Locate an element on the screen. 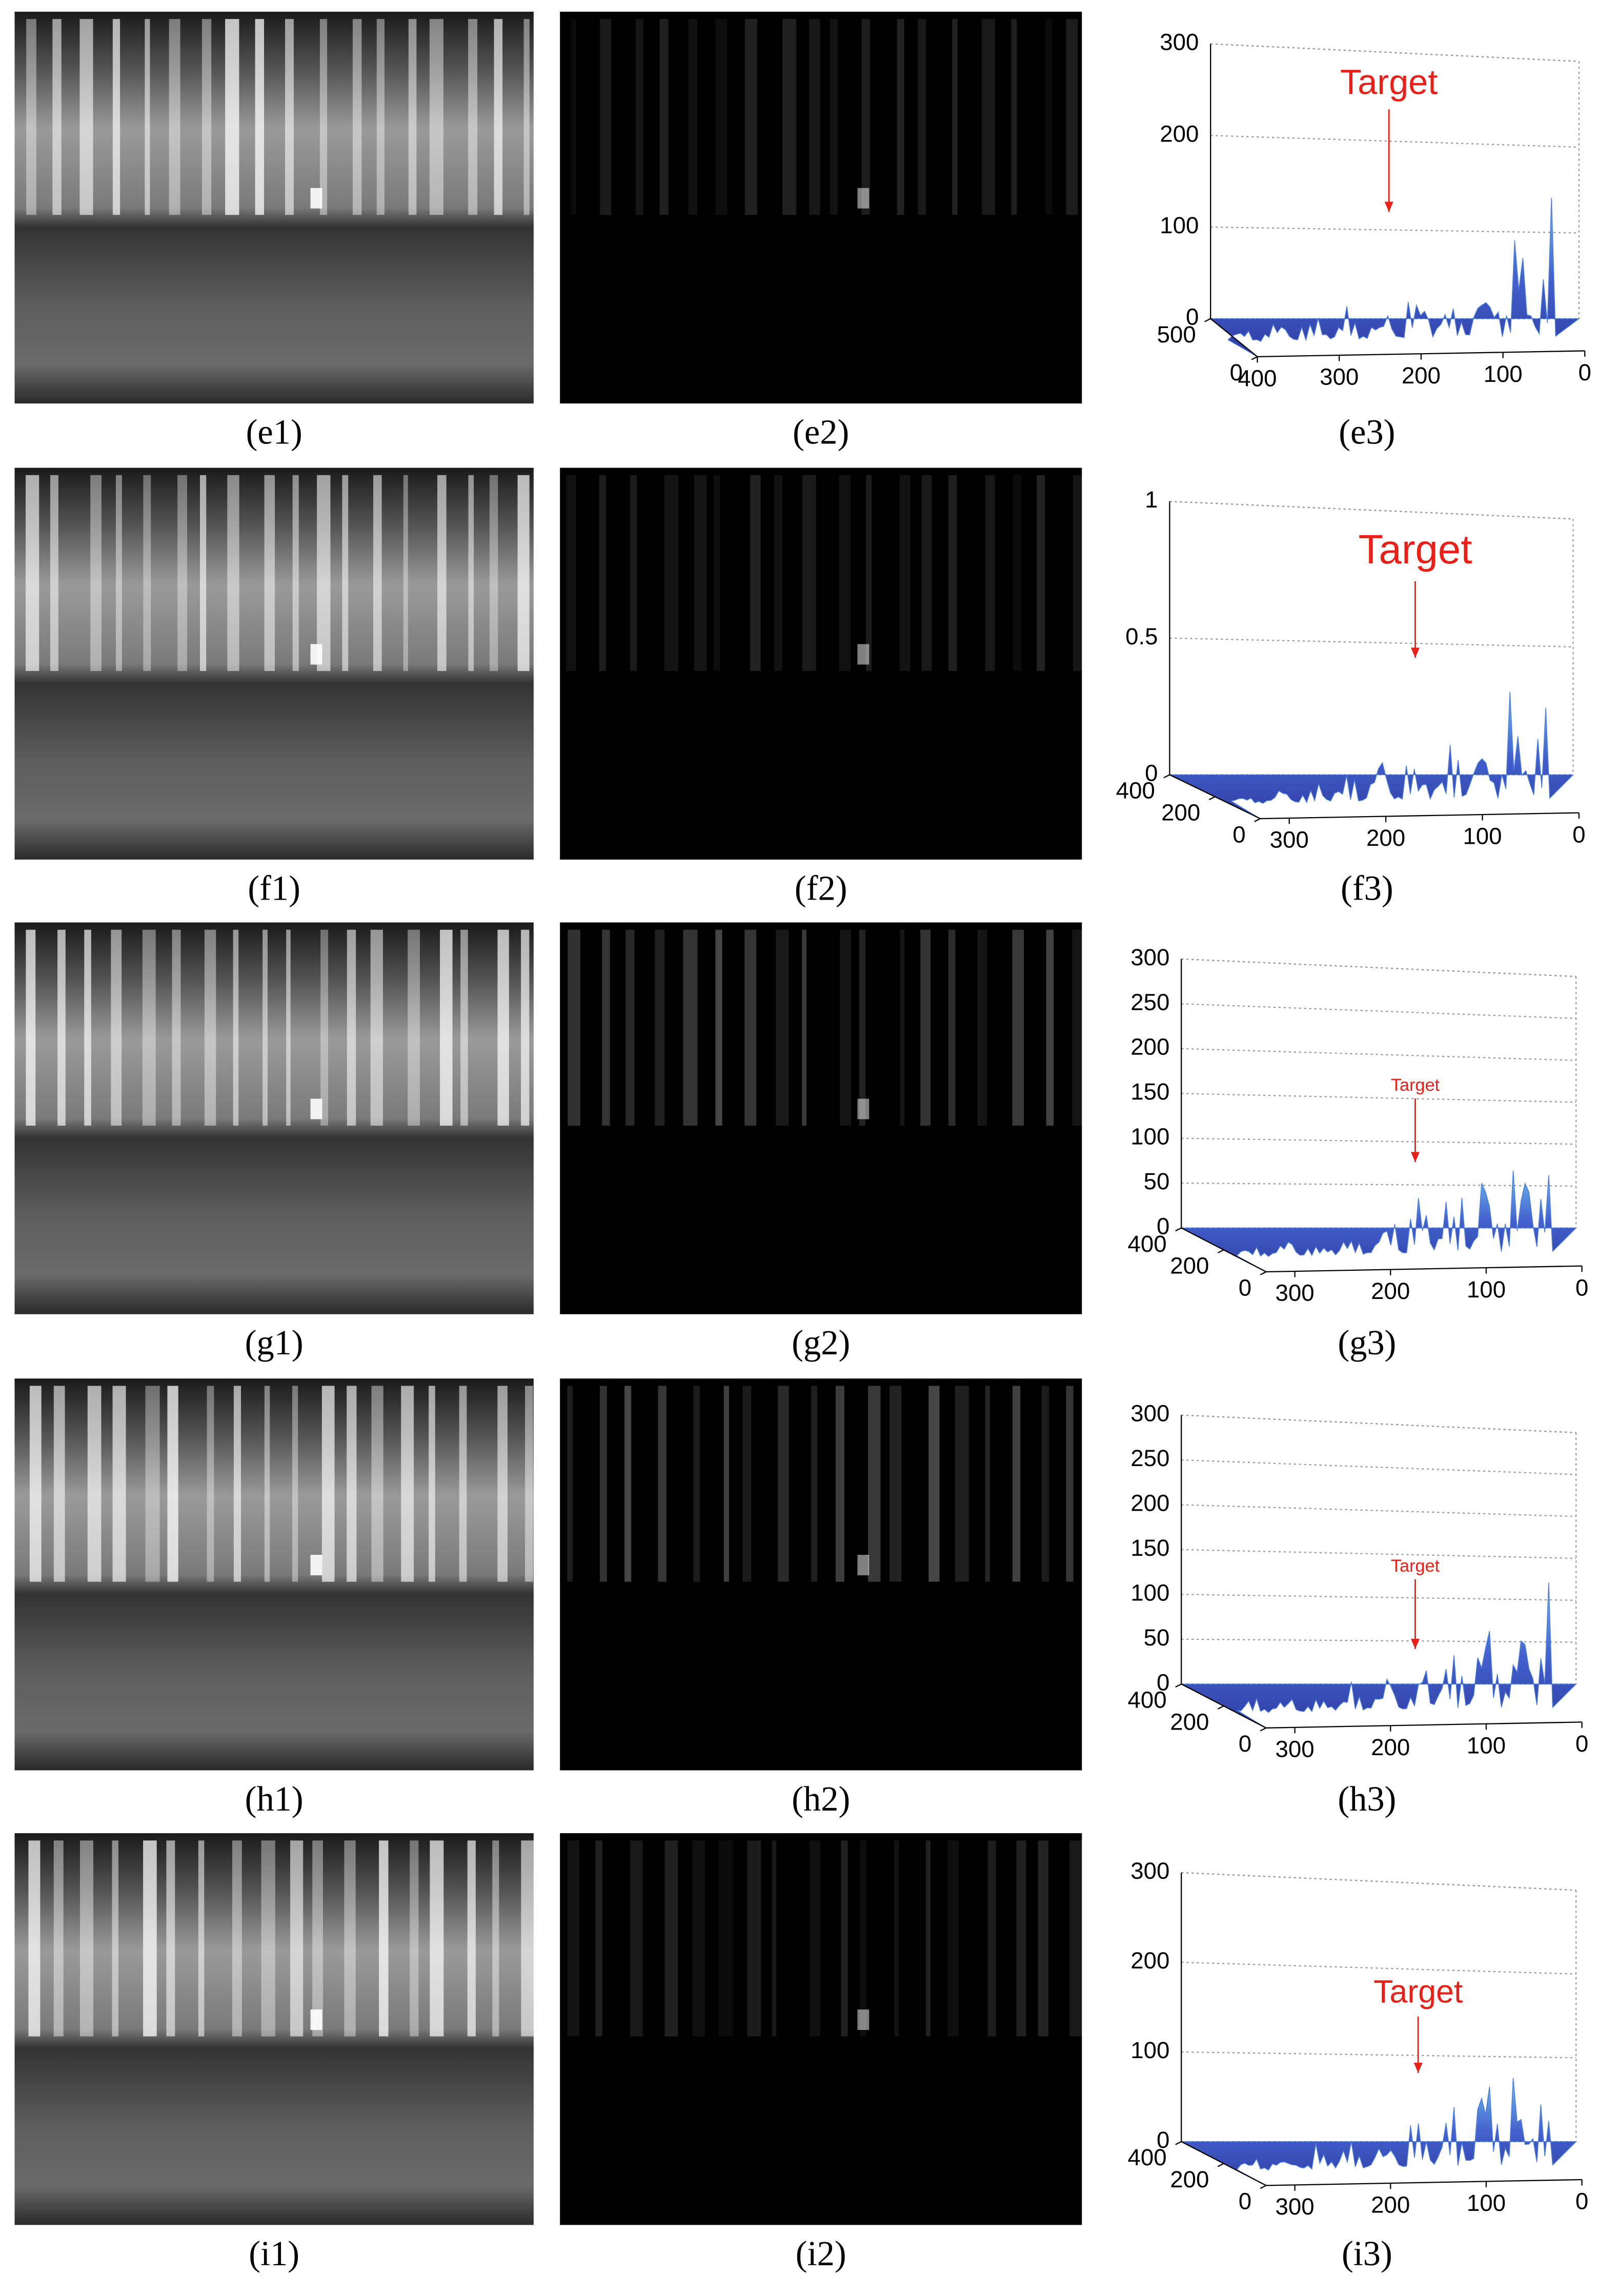 This screenshot has height=2296, width=1617. x-tick-label: 400 is located at coordinates (1257, 378).